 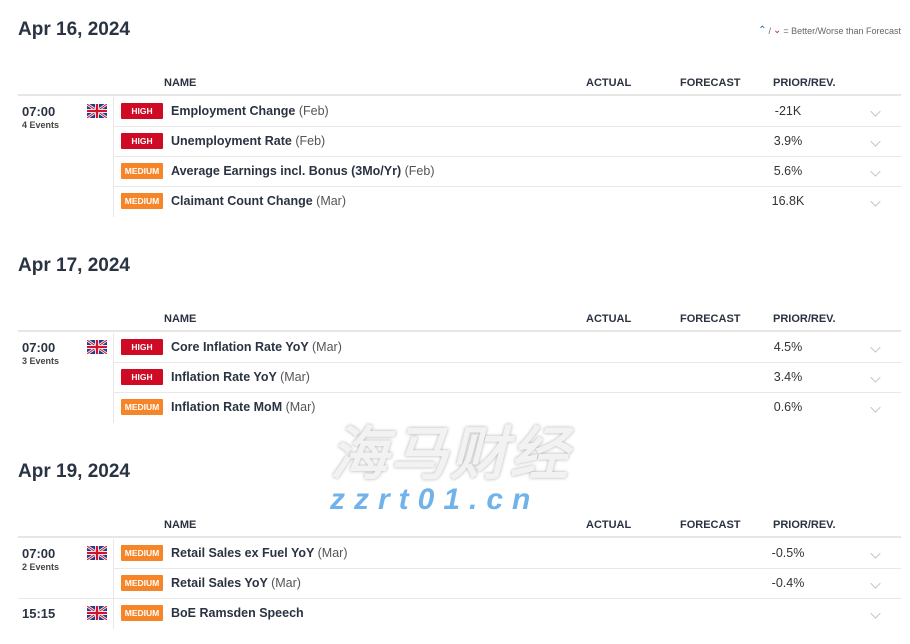 I want to click on event-name: Claimant Count Change (Mar), so click(x=259, y=201).